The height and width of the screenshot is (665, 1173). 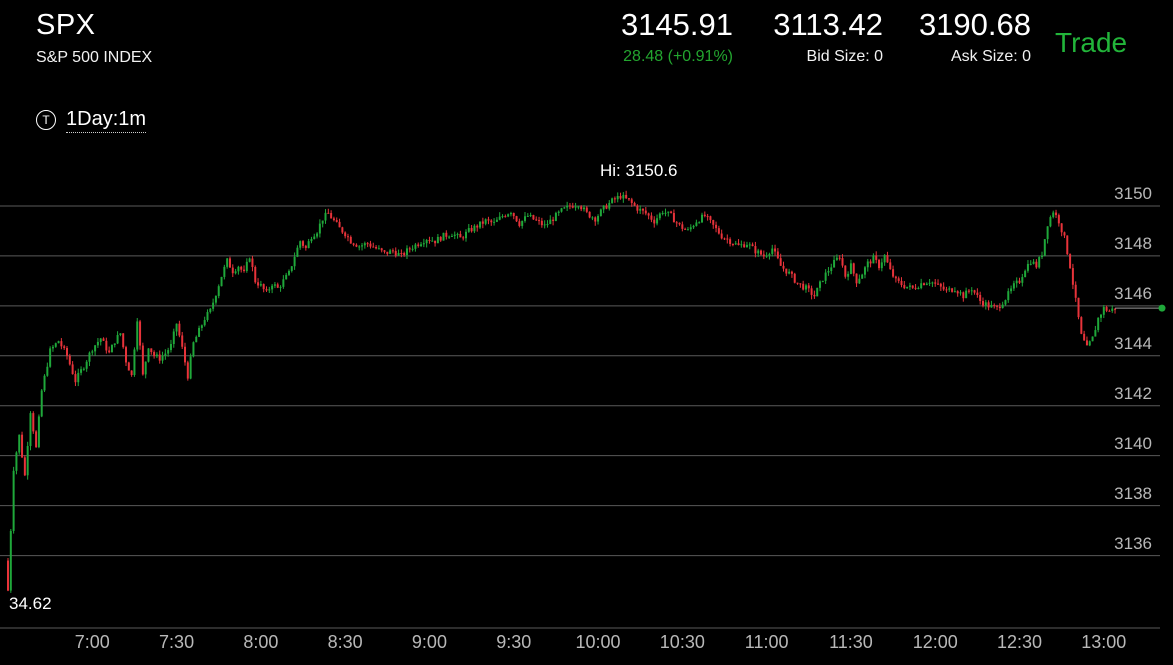 I want to click on last-price-block: 3145.91 28.48 (+0.91%), so click(x=665, y=36).